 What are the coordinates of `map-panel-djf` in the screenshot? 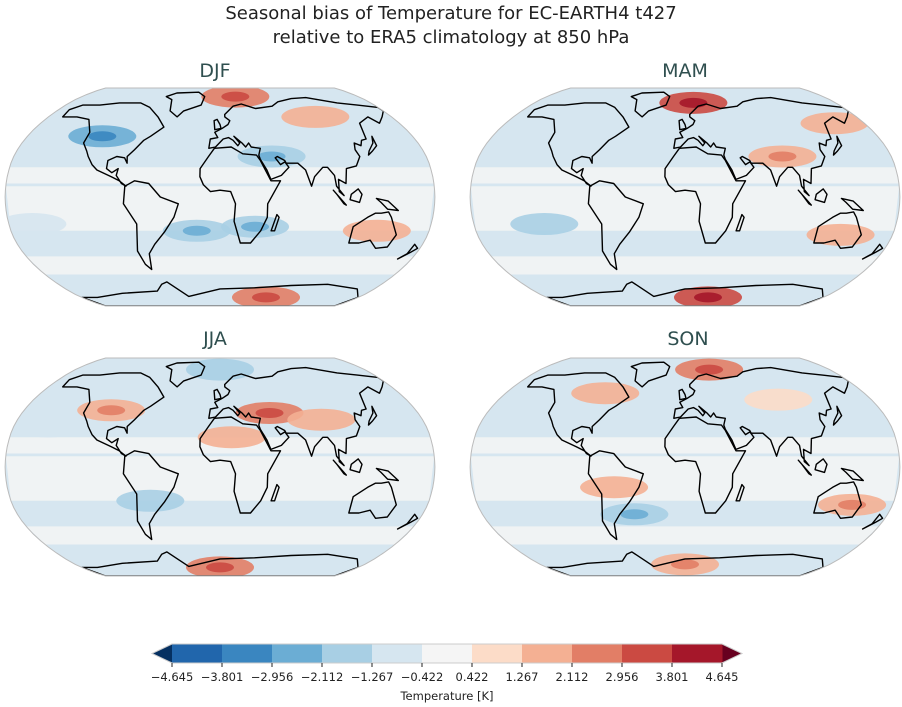 It's located at (220, 197).